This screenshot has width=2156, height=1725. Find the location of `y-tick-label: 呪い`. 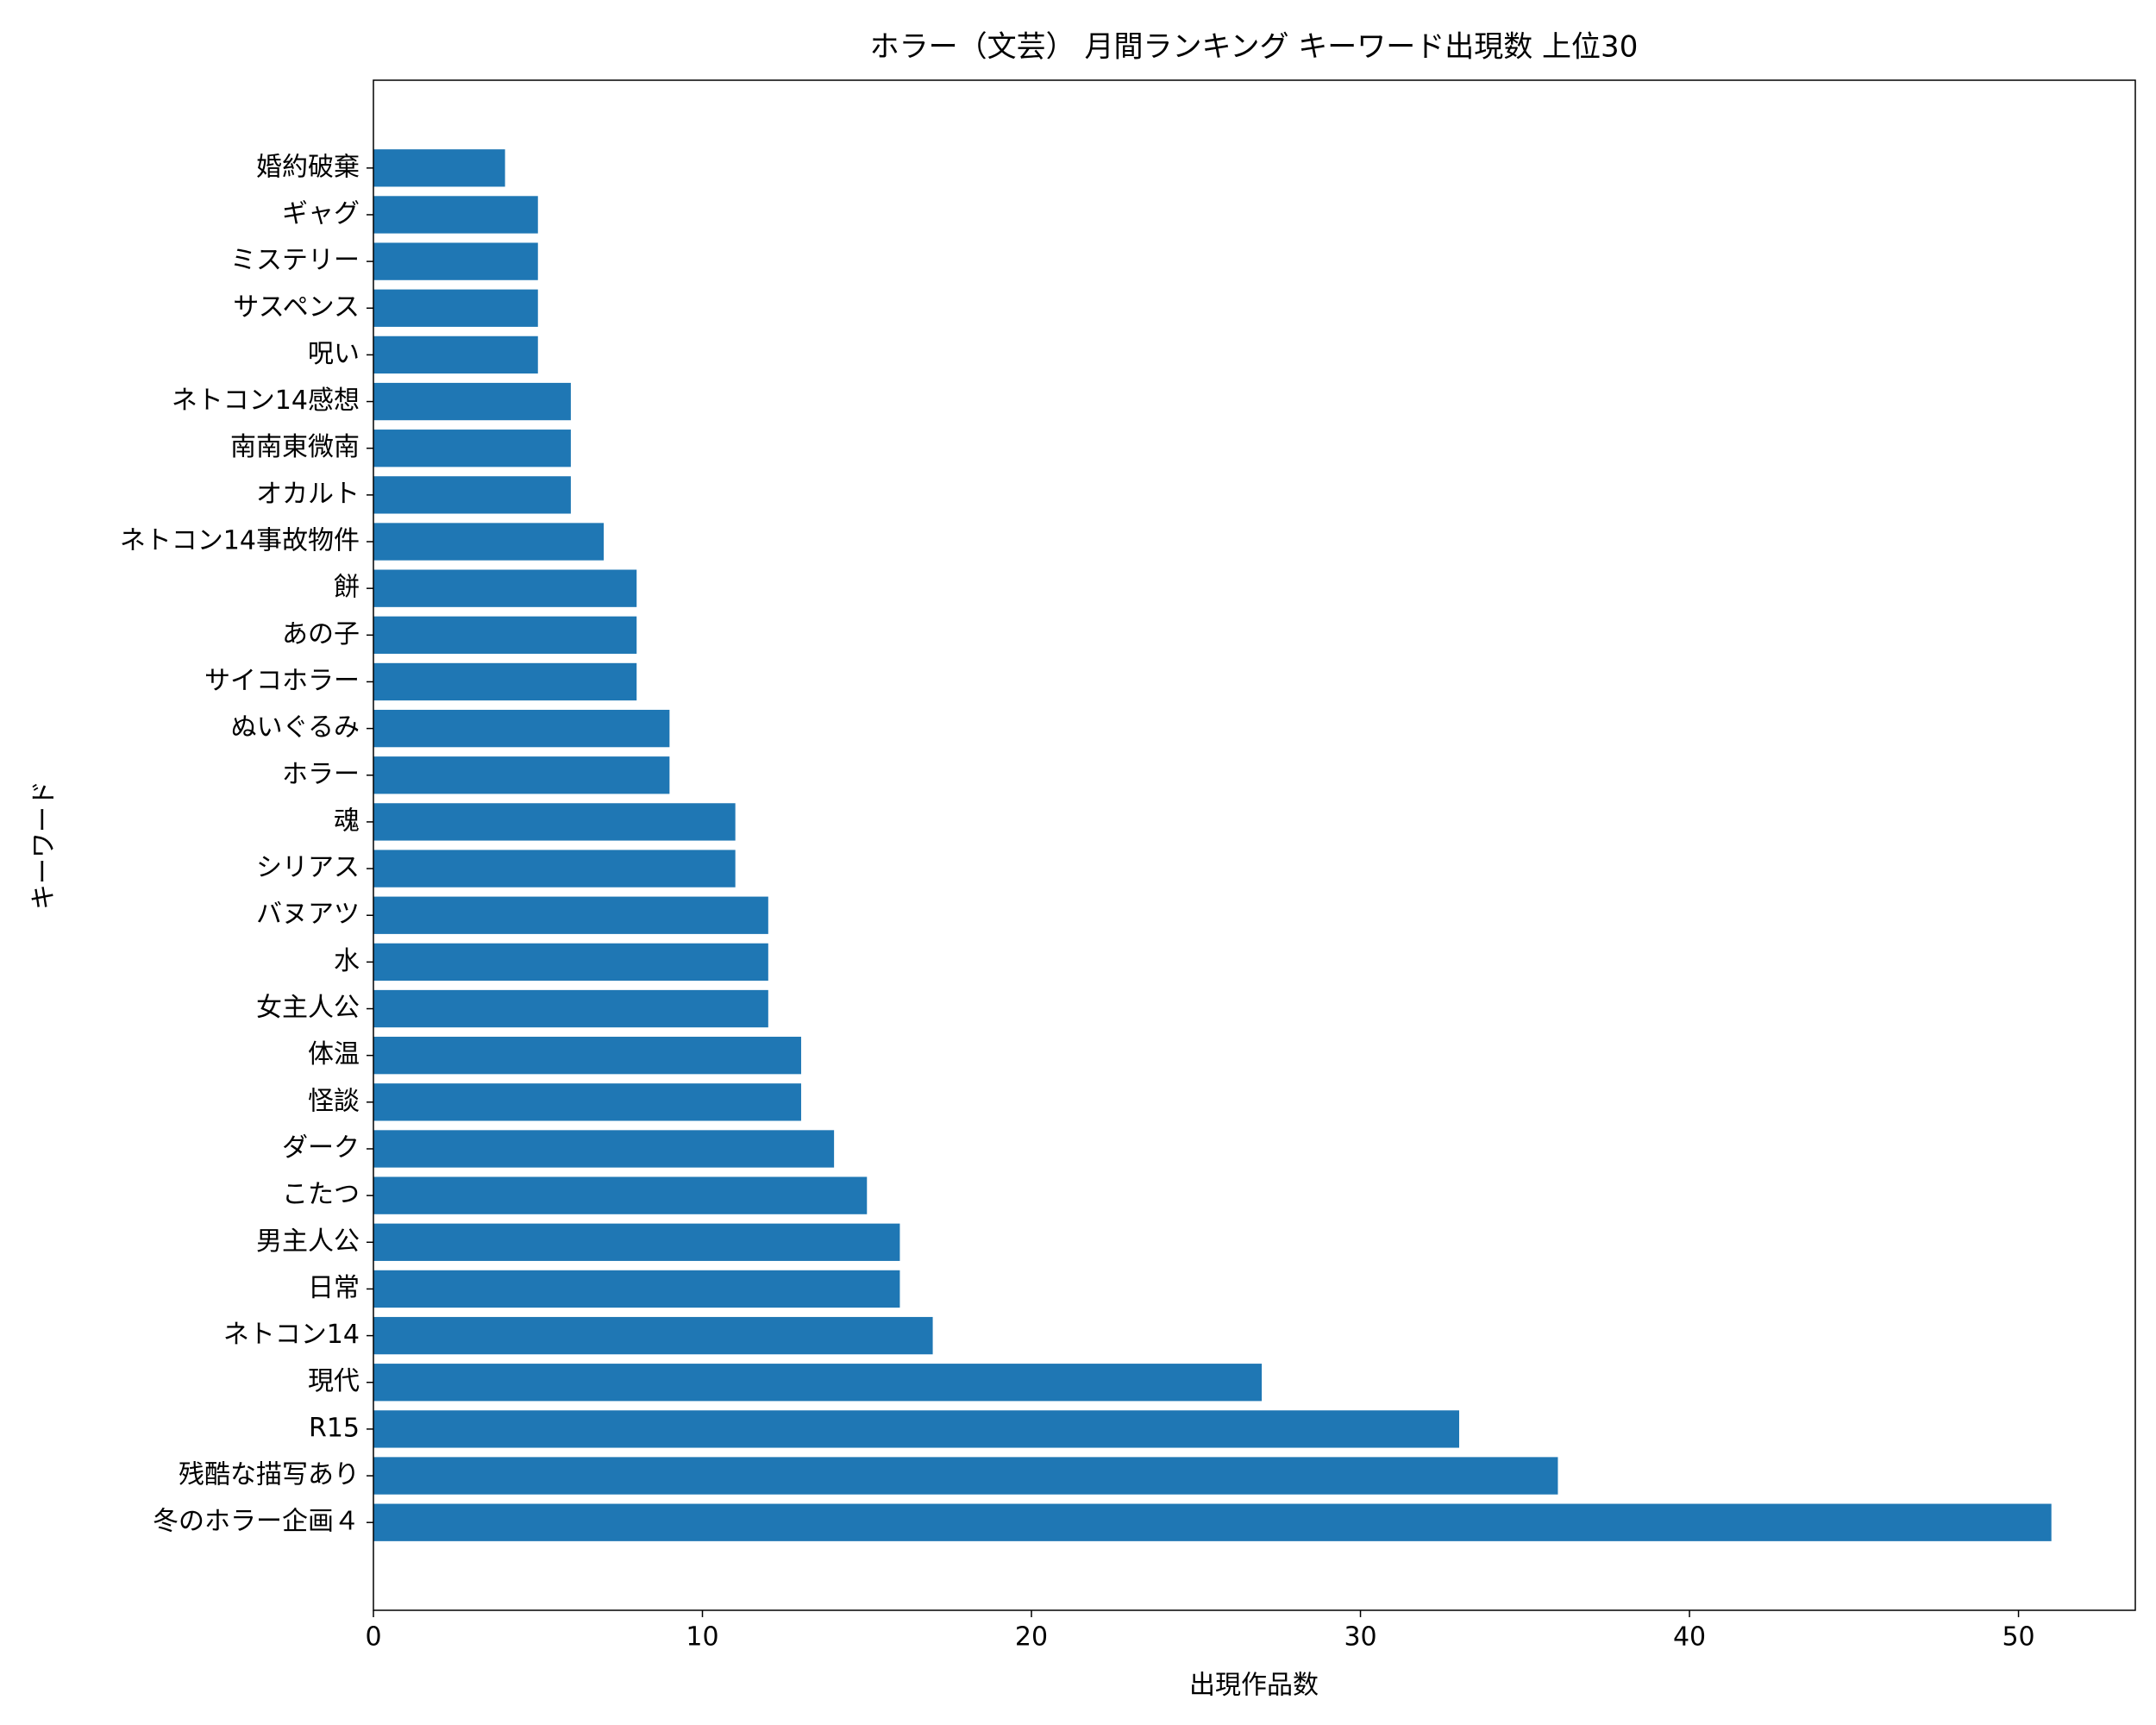

y-tick-label: 呪い is located at coordinates (334, 354).